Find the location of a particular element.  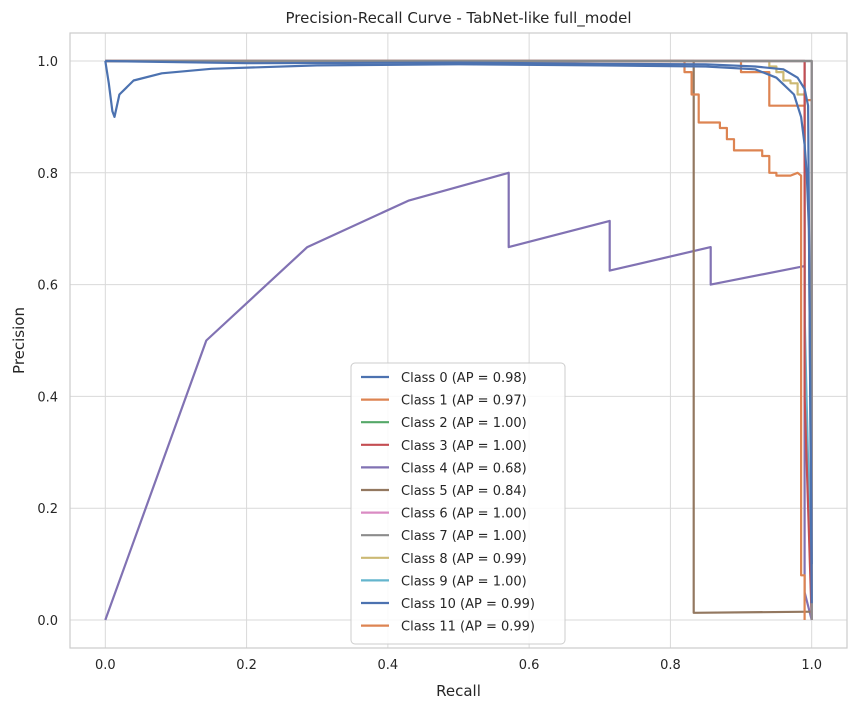

legend-label: Class 3 (AP = 1.00) is located at coordinates (464, 446).